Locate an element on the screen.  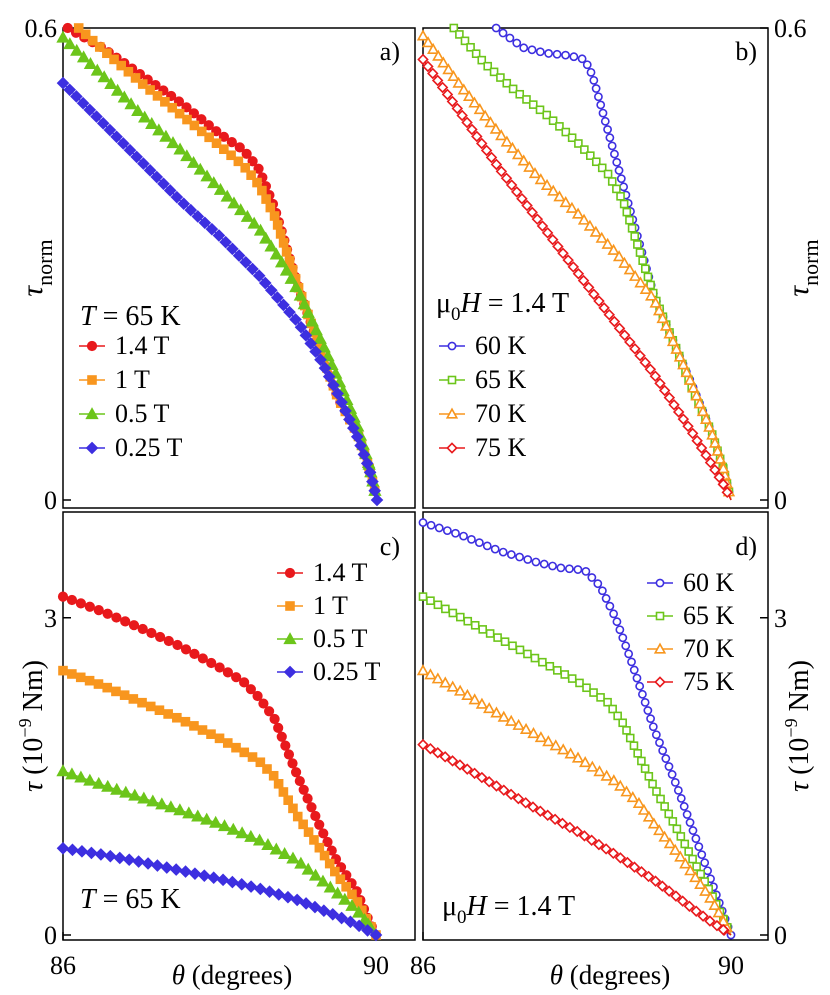
legend-title-d: μ0H = 1.4 T is located at coordinates (508, 909).